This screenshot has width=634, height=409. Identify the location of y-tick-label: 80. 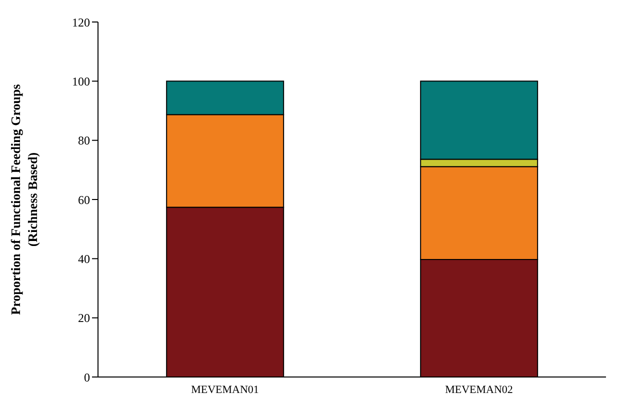
(84, 141).